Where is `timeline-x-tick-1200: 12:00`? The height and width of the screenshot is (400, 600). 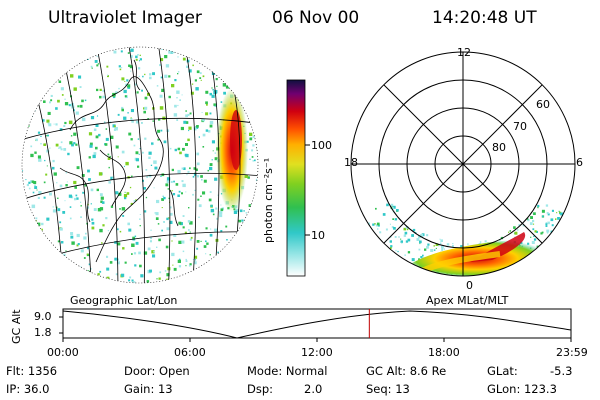 timeline-x-tick-1200: 12:00 is located at coordinates (317, 352).